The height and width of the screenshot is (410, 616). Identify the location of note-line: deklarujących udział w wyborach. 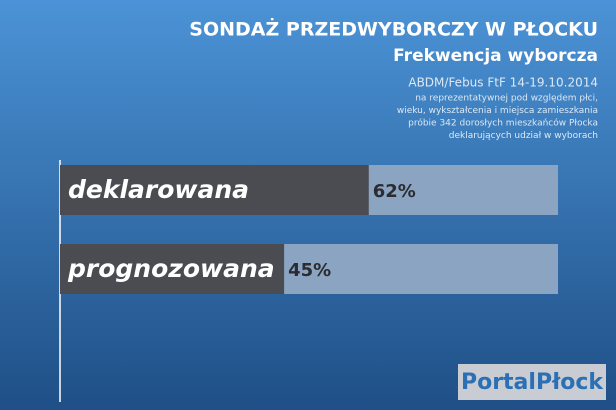
(523, 136).